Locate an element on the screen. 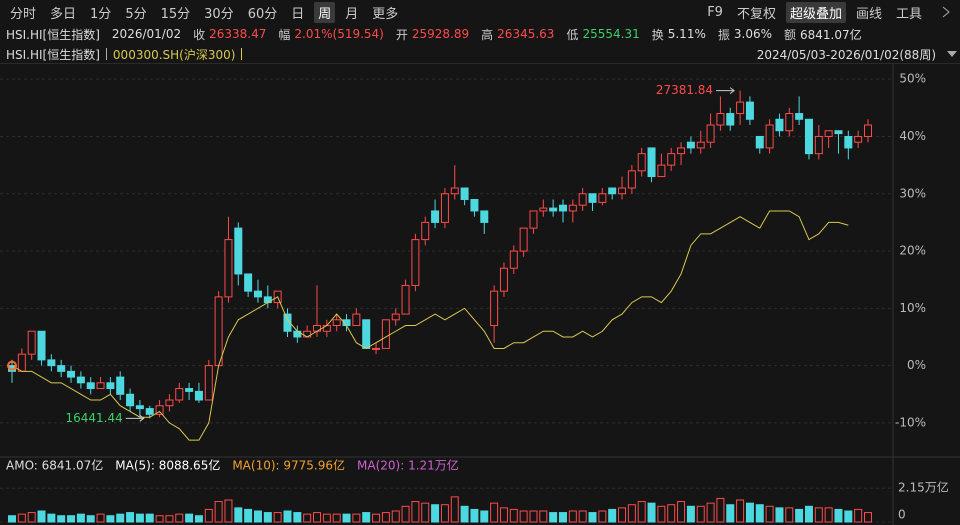 The height and width of the screenshot is (525, 960). annotation: 16441.44 is located at coordinates (93, 418).